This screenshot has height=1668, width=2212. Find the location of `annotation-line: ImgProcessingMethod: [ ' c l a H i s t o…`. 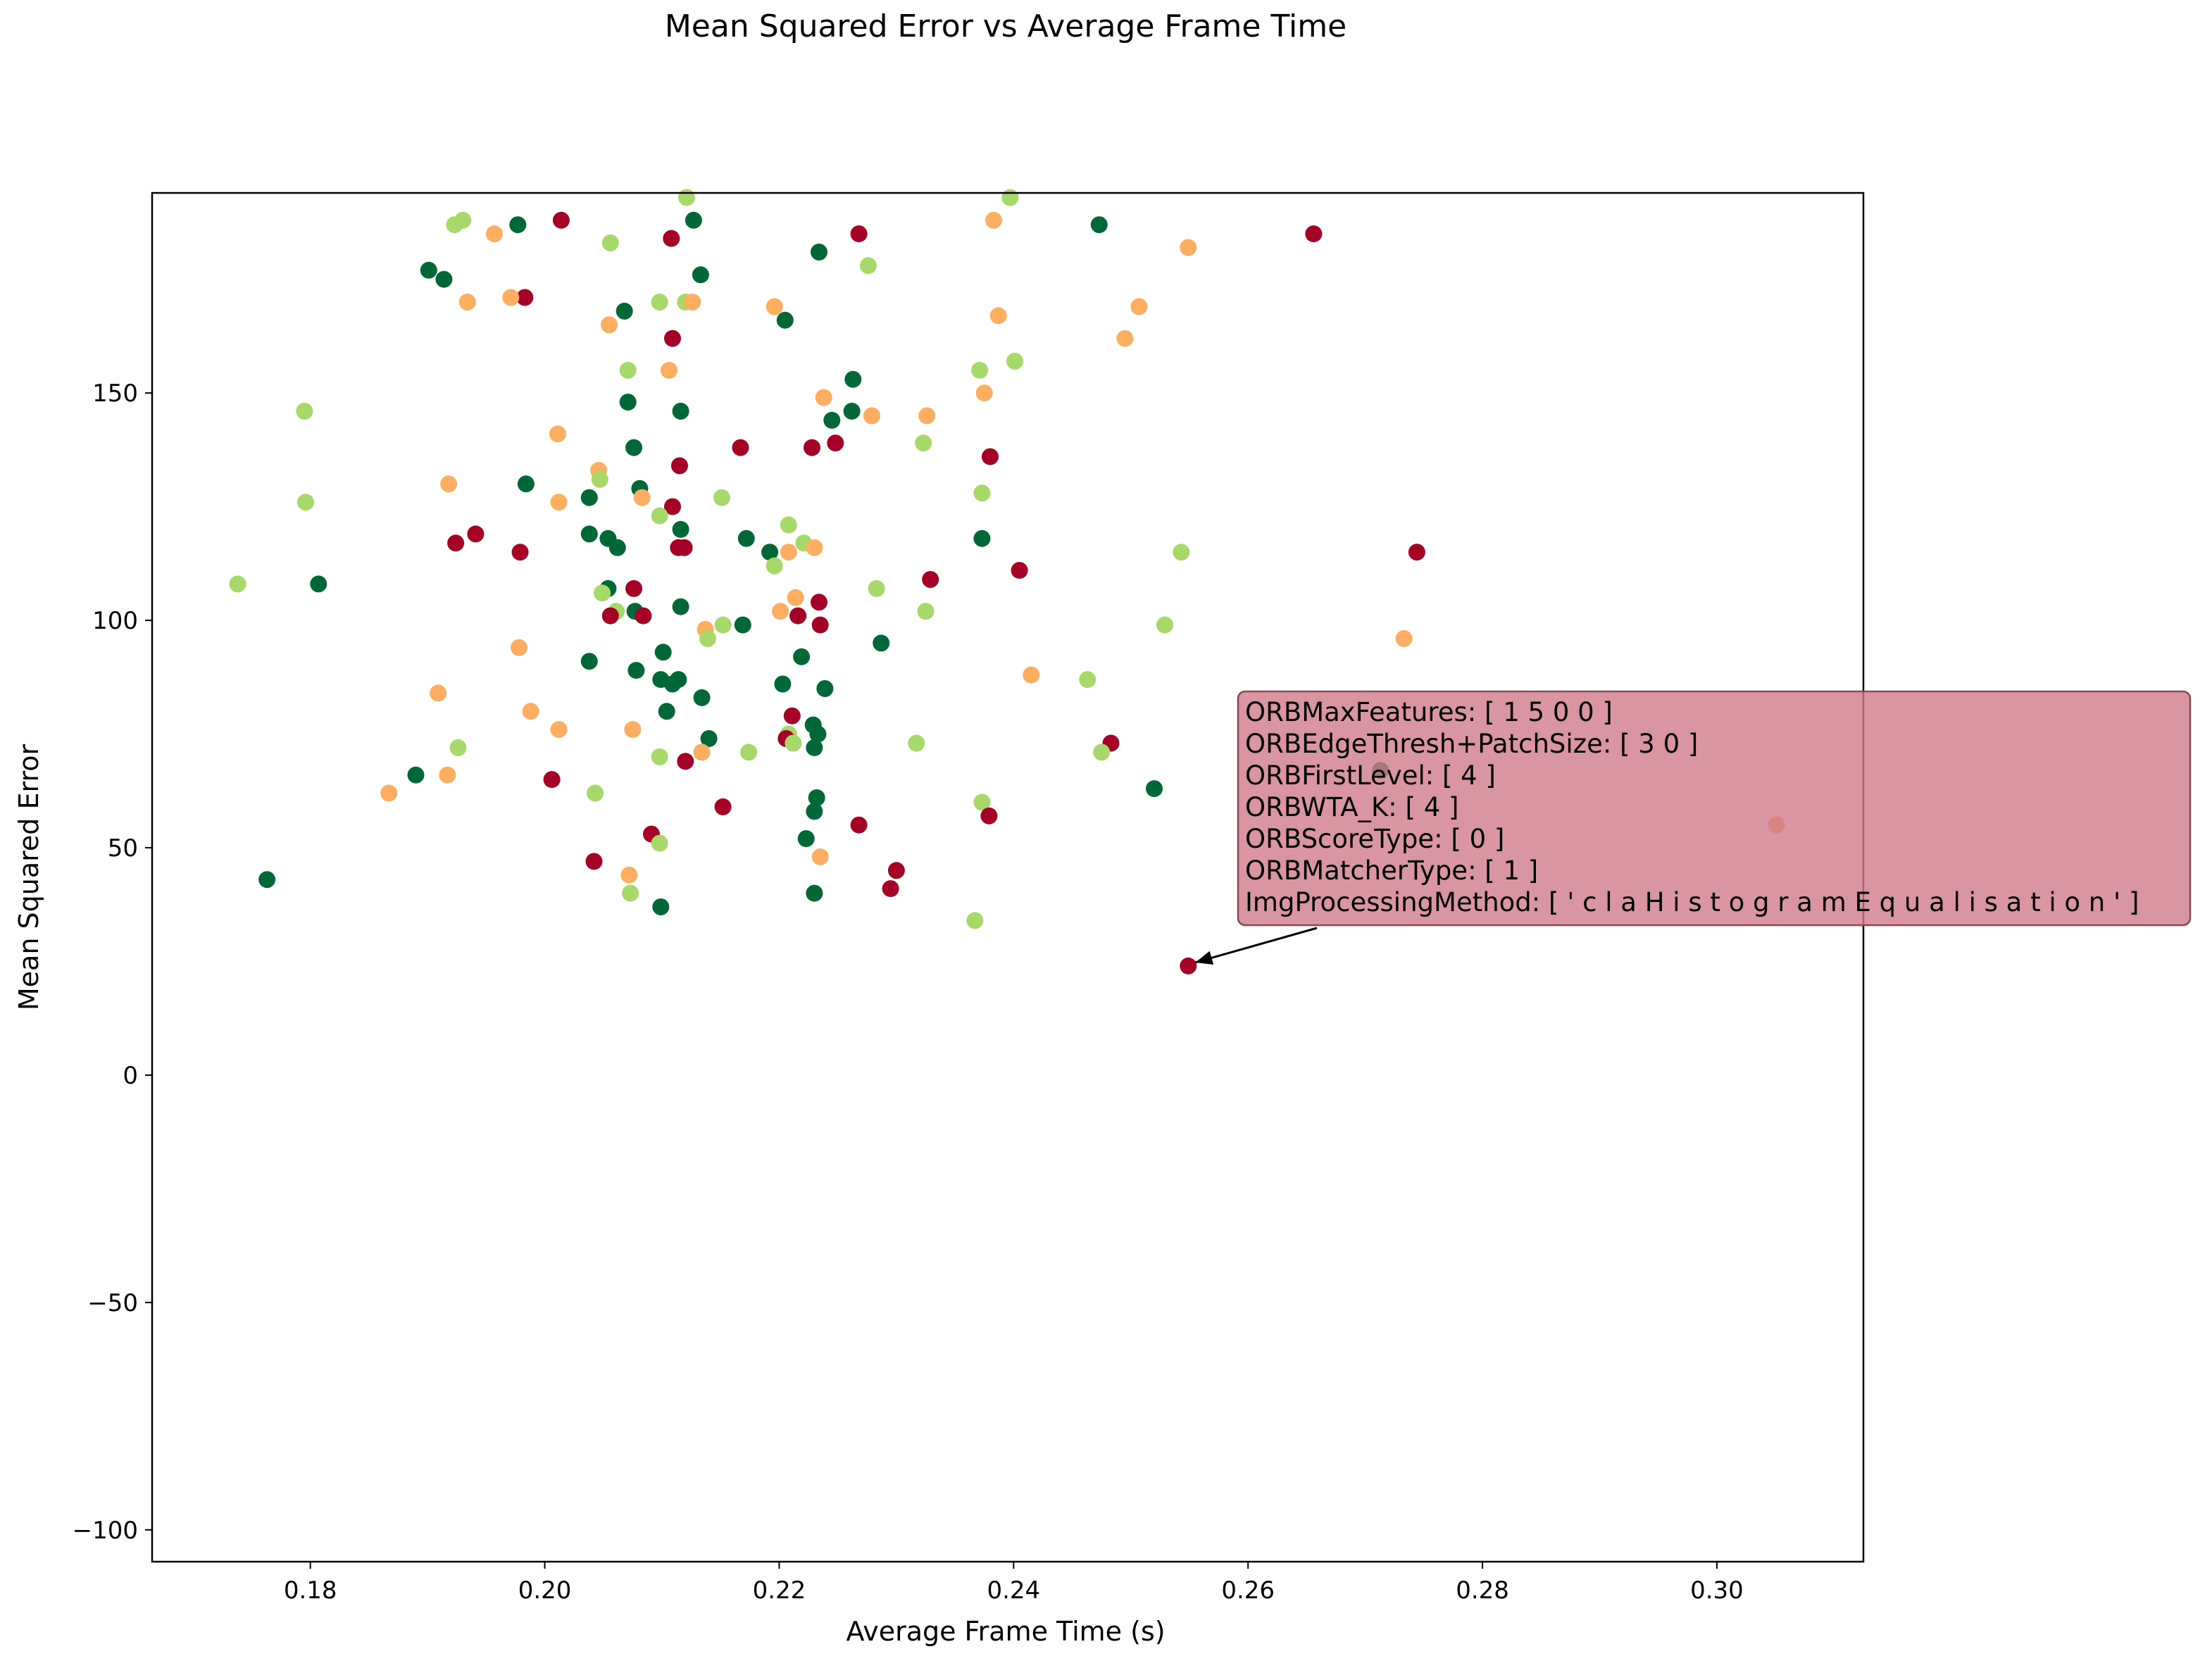

annotation-line: ImgProcessingMethod: [ ' c l a H i s t o… is located at coordinates (1692, 902).